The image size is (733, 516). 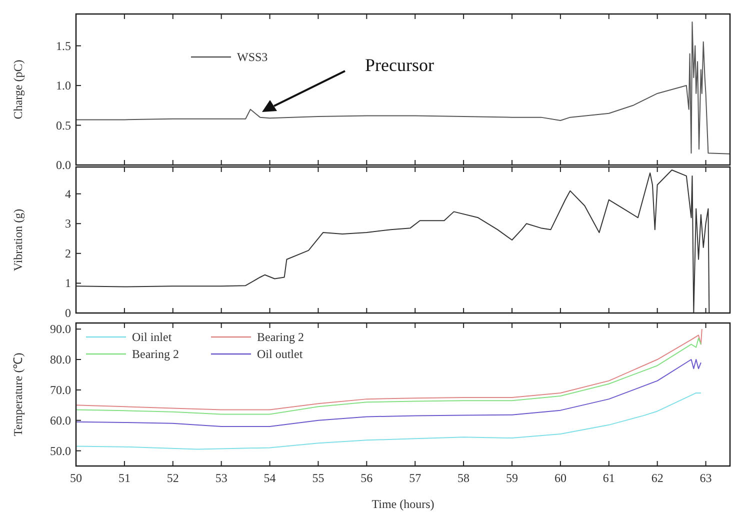 What do you see at coordinates (560, 478) in the screenshot?
I see `x-tick-label: 60` at bounding box center [560, 478].